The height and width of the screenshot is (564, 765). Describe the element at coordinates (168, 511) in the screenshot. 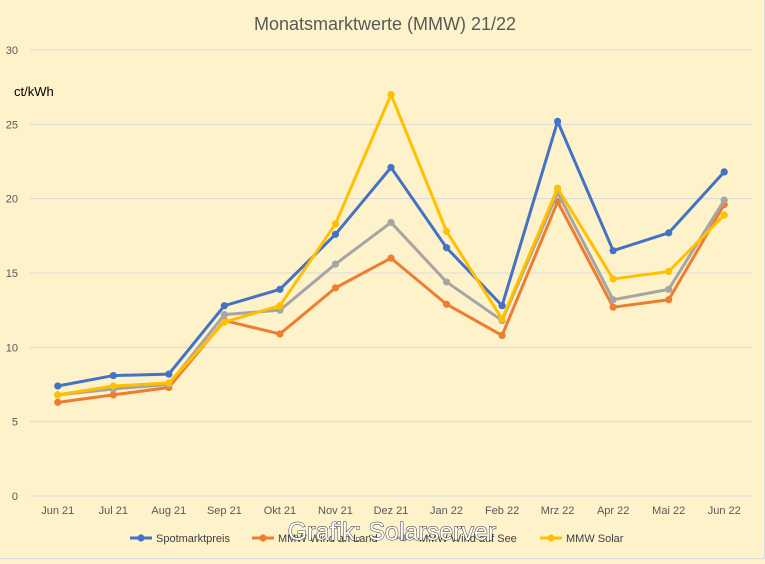

I see `x-tick-label: Aug 21` at that location.